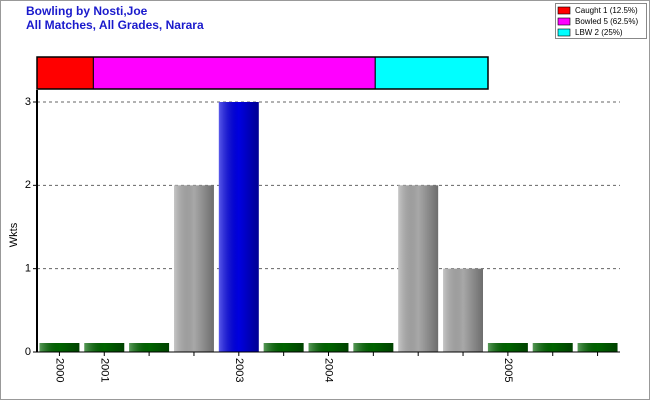 The image size is (650, 405). Describe the element at coordinates (87, 11) in the screenshot. I see `chart-title: Bowling by Nosti,Joe` at that location.